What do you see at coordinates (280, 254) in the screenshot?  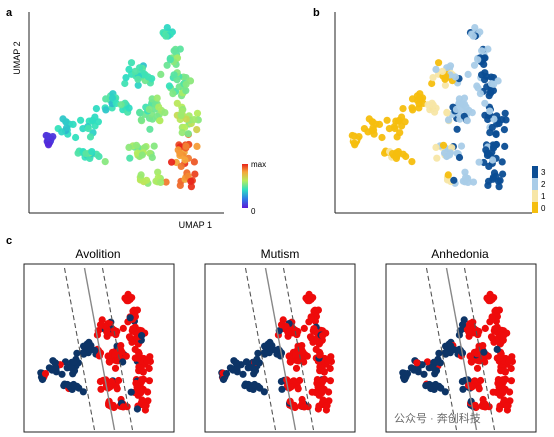 I see `title-mutism: Mutism` at bounding box center [280, 254].